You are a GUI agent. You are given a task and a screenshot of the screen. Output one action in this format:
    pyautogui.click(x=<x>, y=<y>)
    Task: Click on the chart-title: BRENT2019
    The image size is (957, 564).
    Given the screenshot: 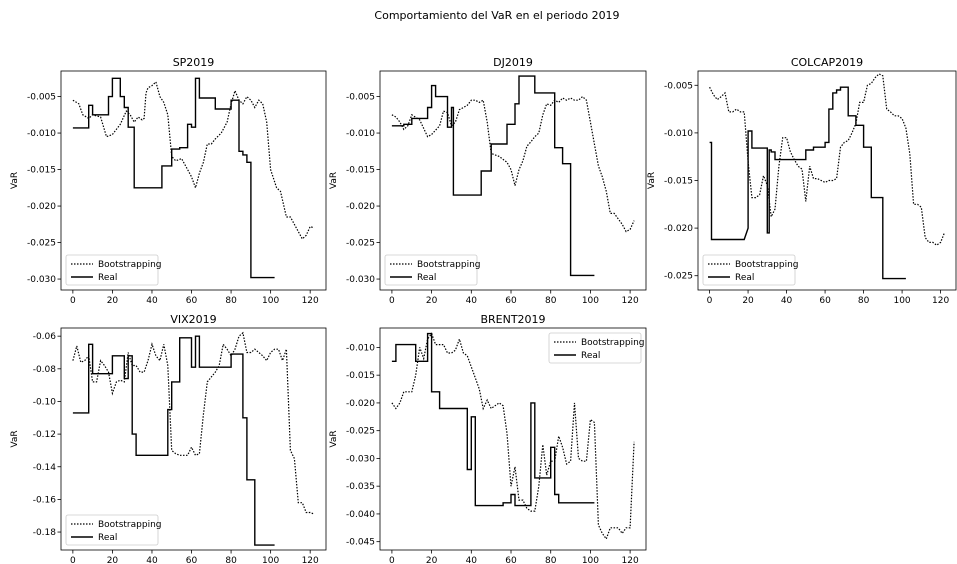 What is the action you would take?
    pyautogui.click(x=512, y=319)
    